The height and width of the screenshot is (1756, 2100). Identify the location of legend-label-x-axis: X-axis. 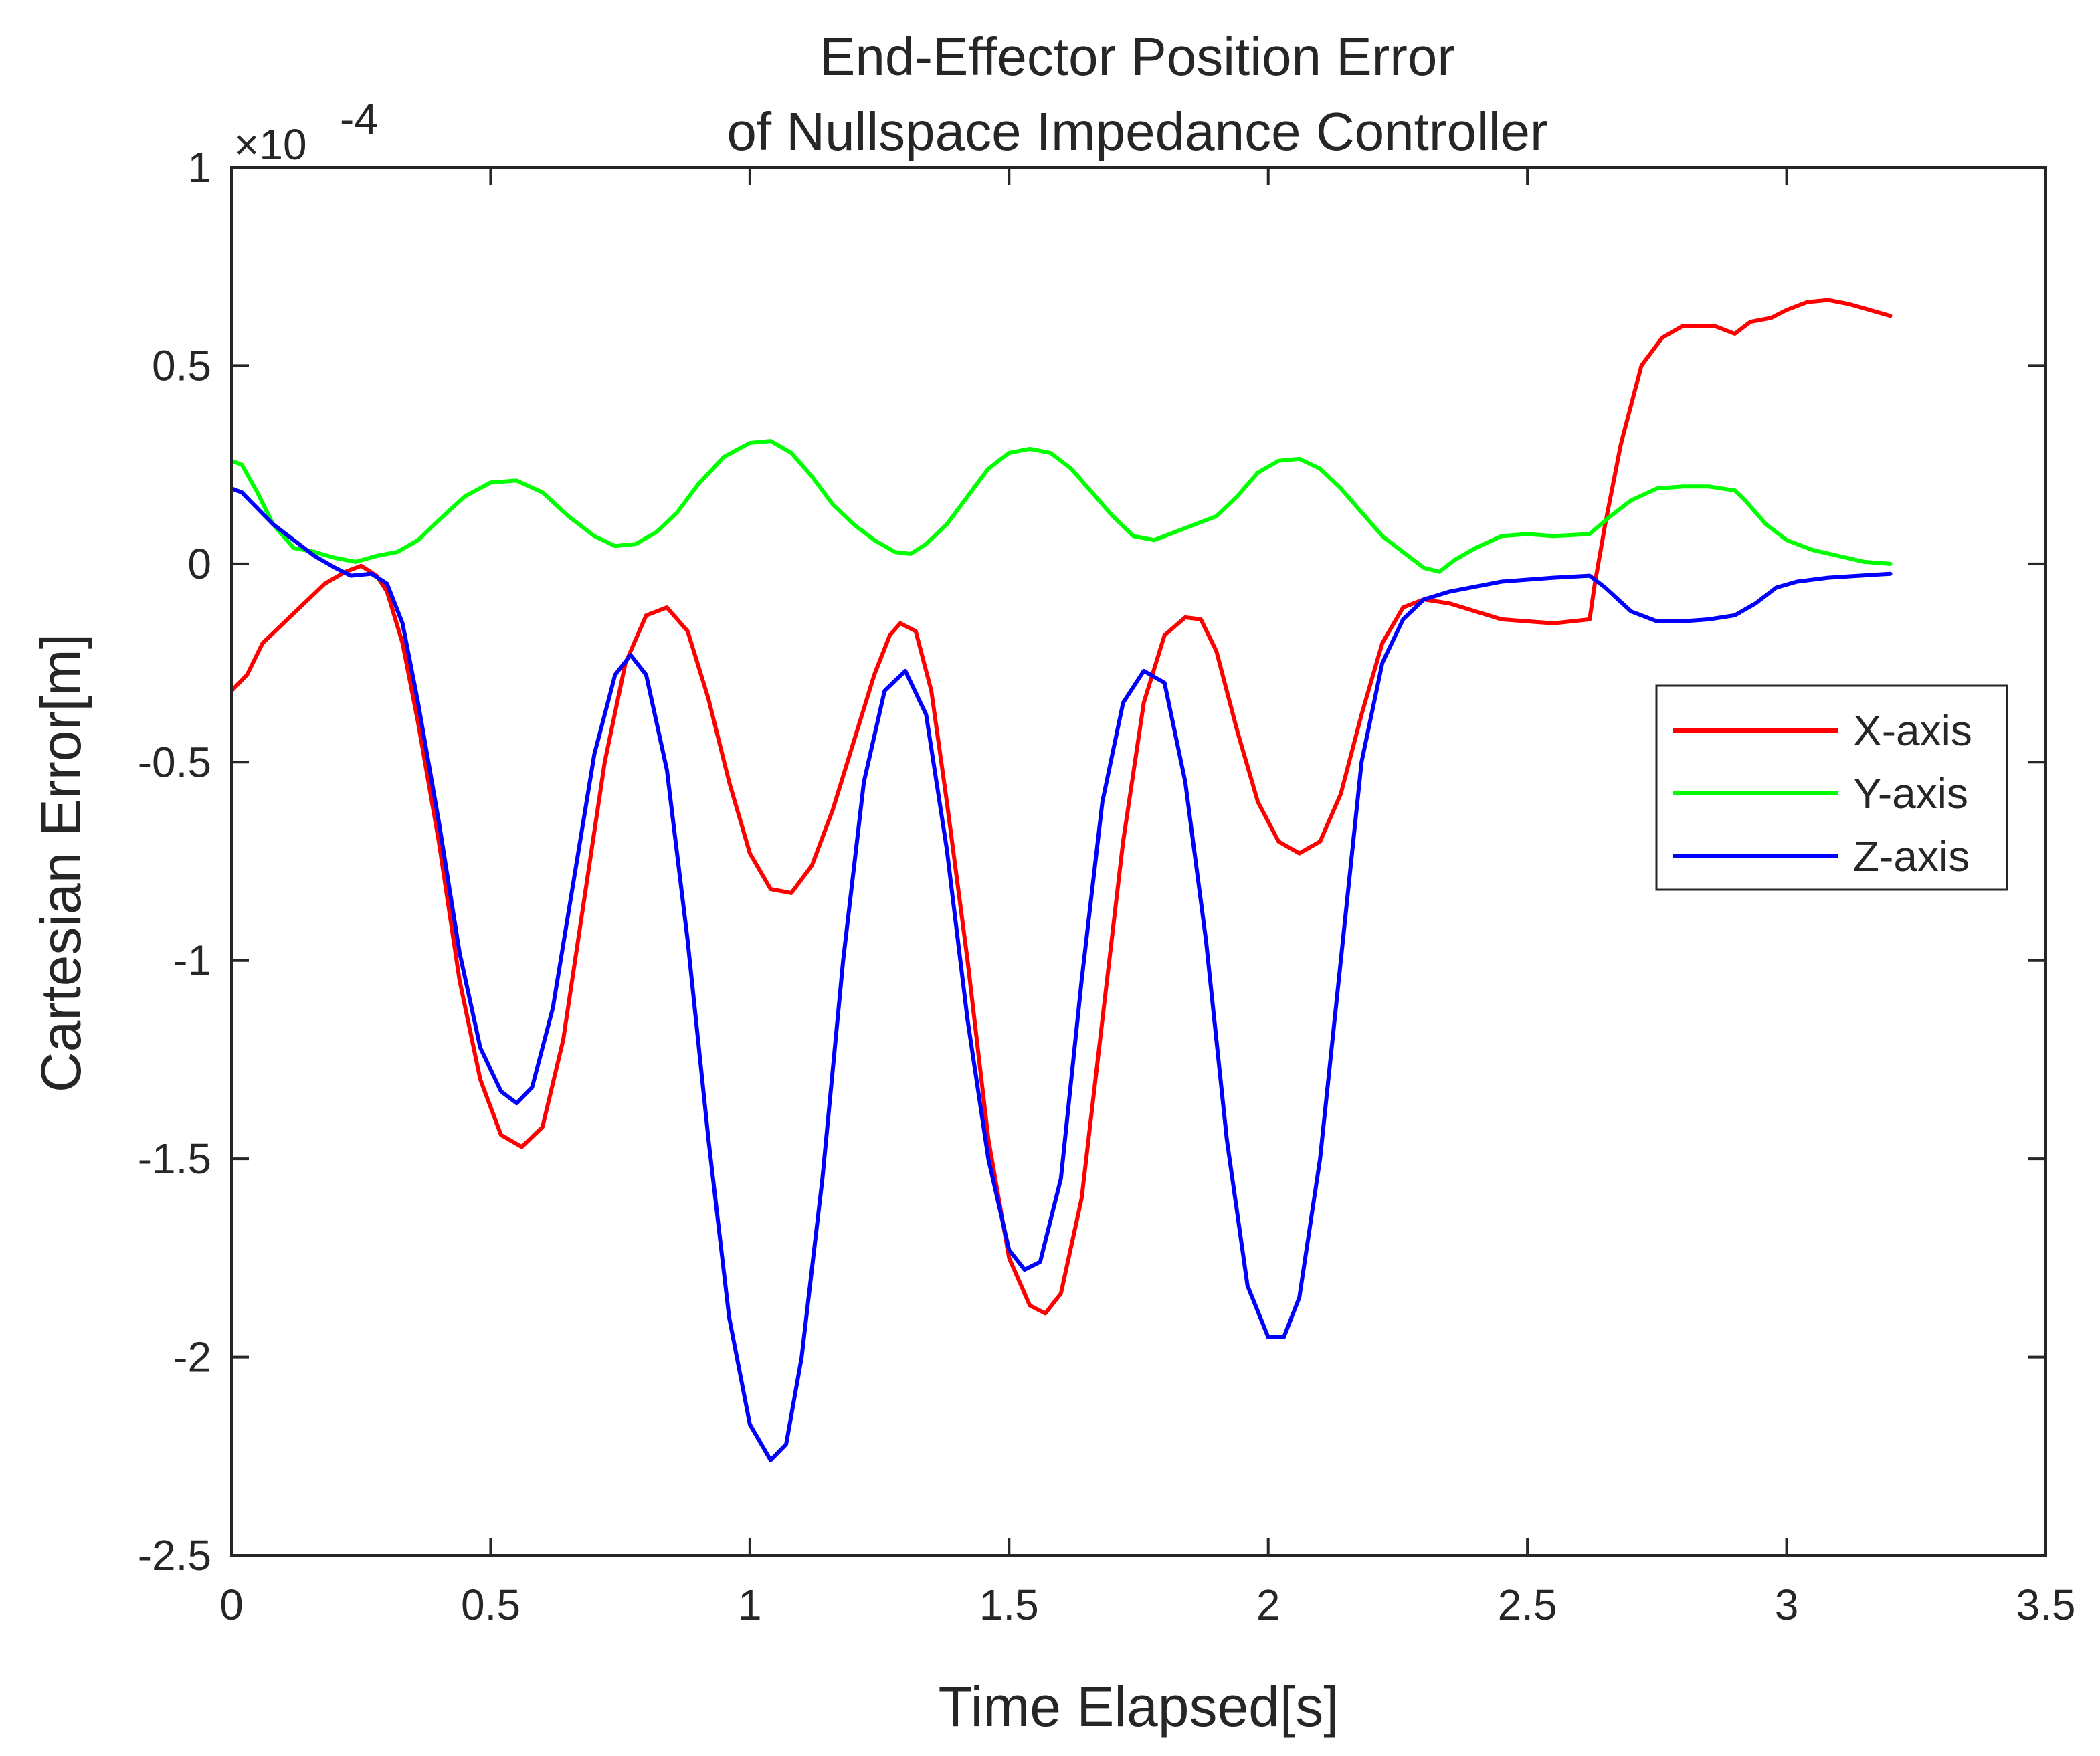
(1912, 730).